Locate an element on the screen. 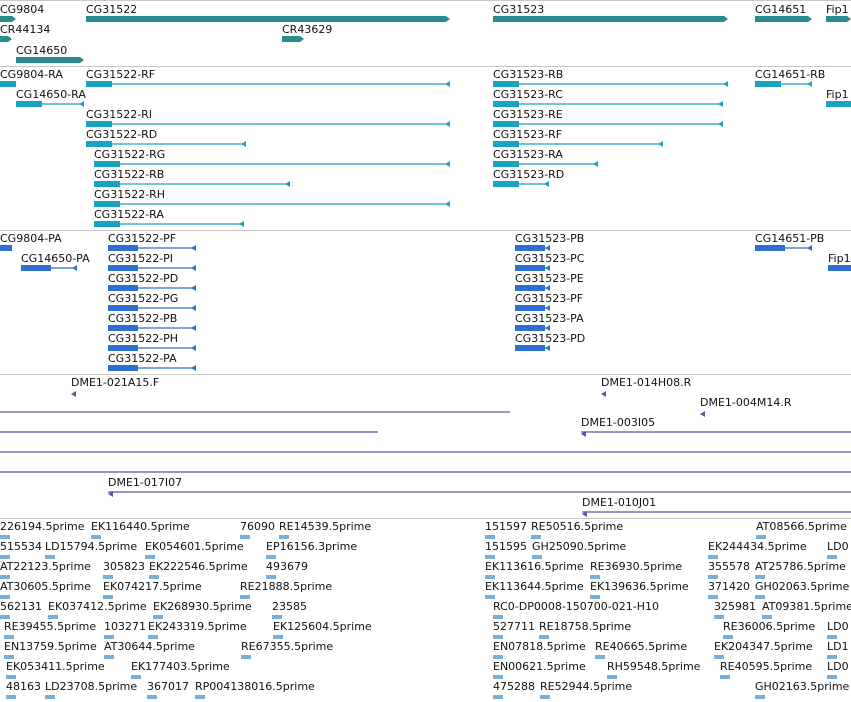  clones-label: DME1-010J01 is located at coordinates (619, 502).